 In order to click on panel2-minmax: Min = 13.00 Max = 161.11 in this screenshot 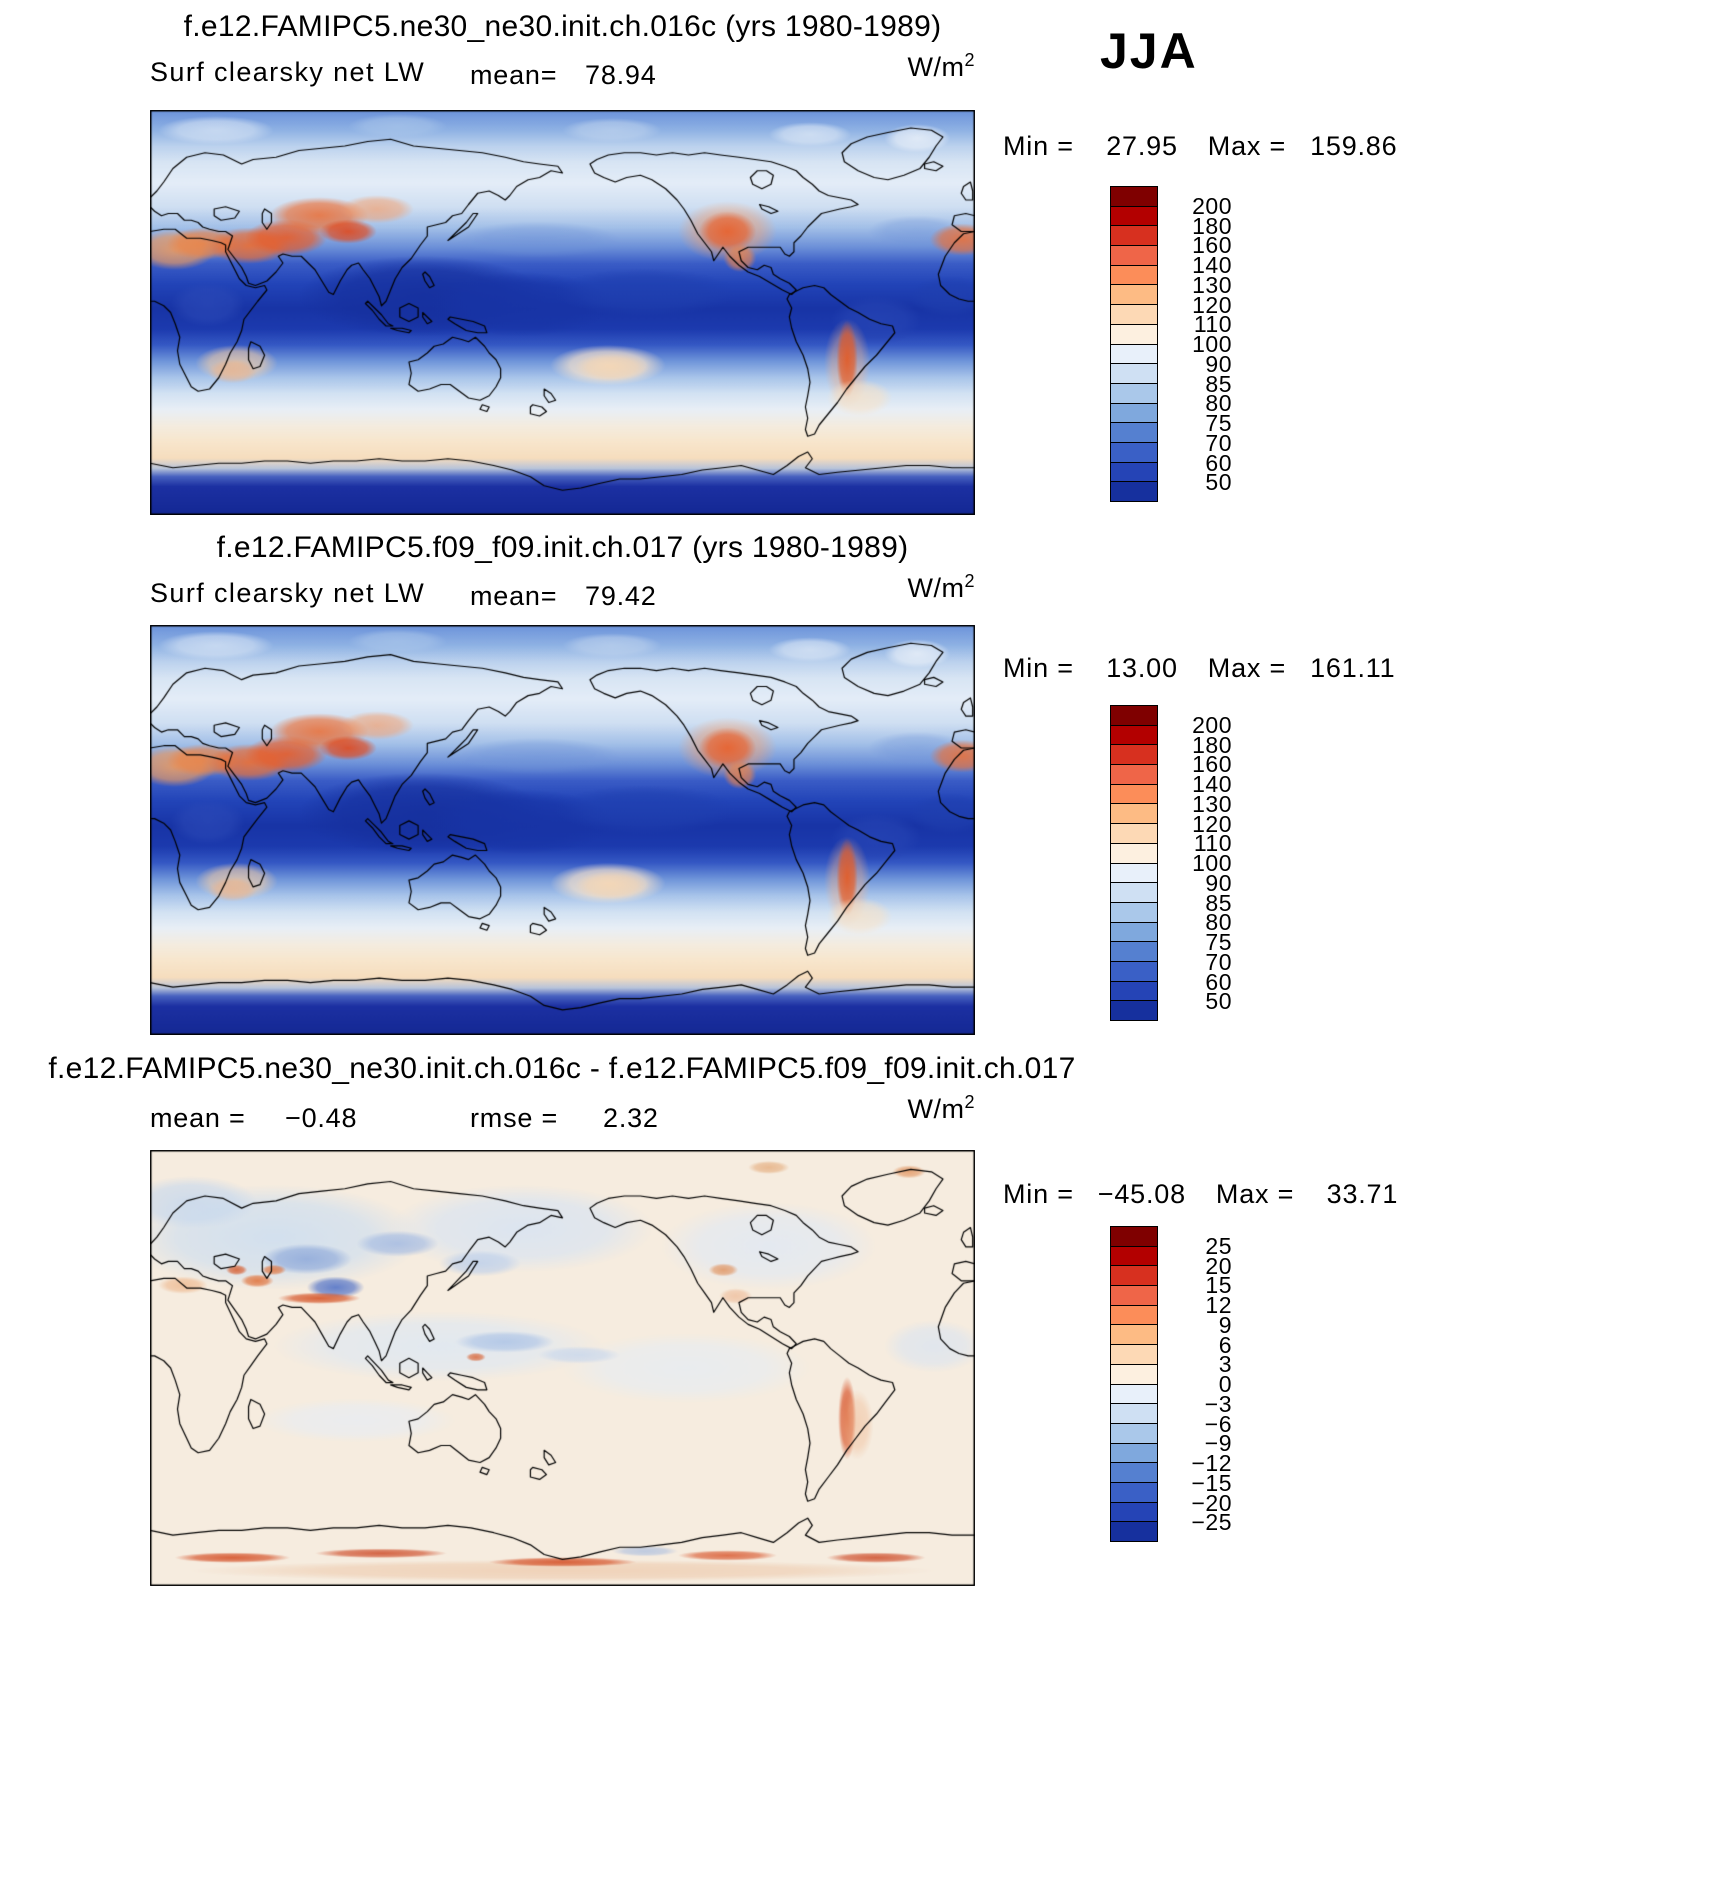, I will do `click(1199, 668)`.